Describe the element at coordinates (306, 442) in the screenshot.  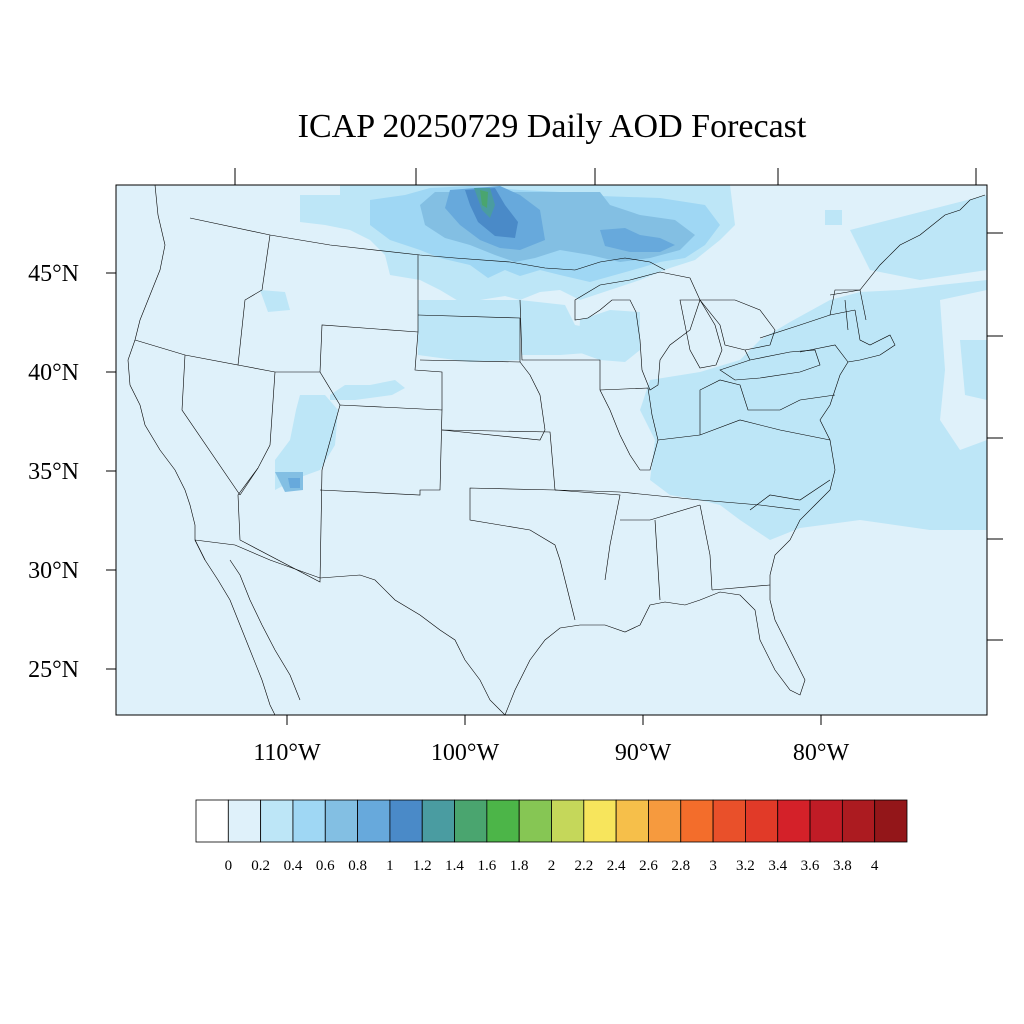
I see `plume-utah` at that location.